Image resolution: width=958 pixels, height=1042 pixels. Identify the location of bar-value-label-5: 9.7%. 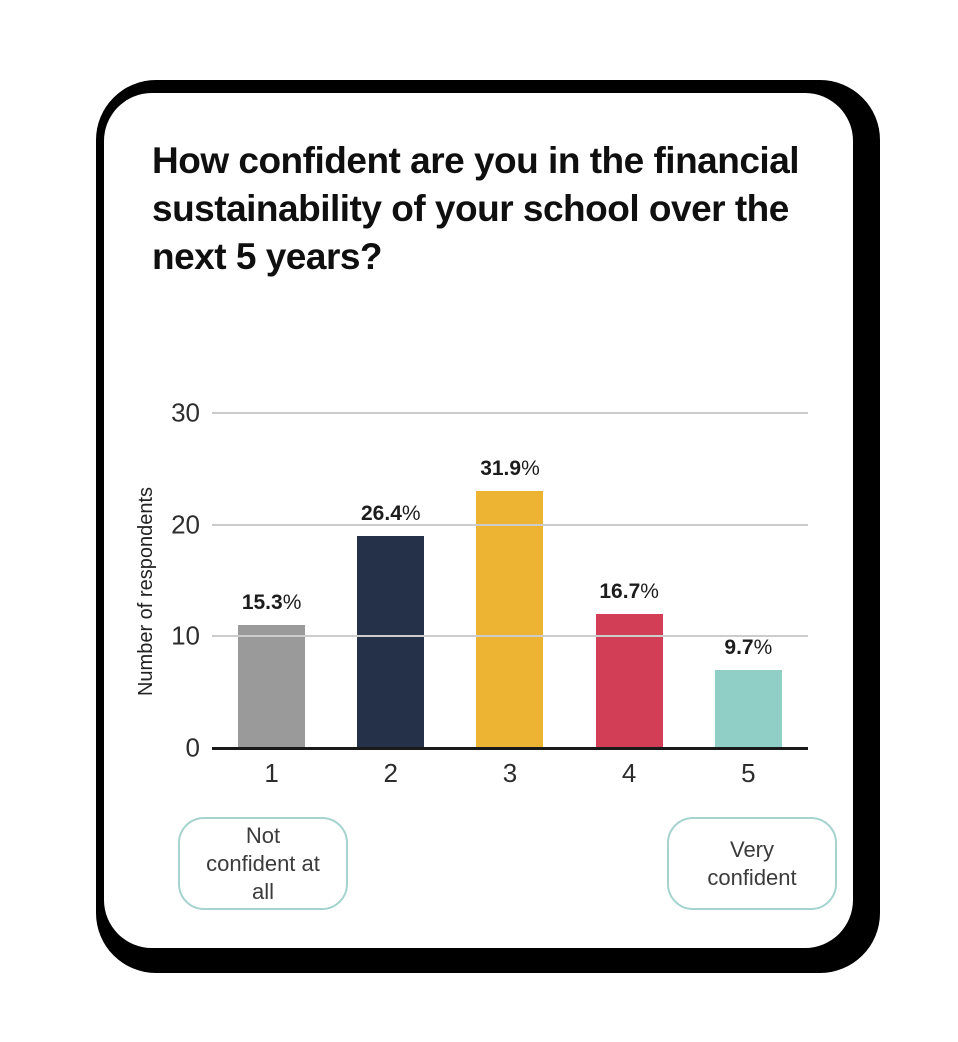
(748, 647).